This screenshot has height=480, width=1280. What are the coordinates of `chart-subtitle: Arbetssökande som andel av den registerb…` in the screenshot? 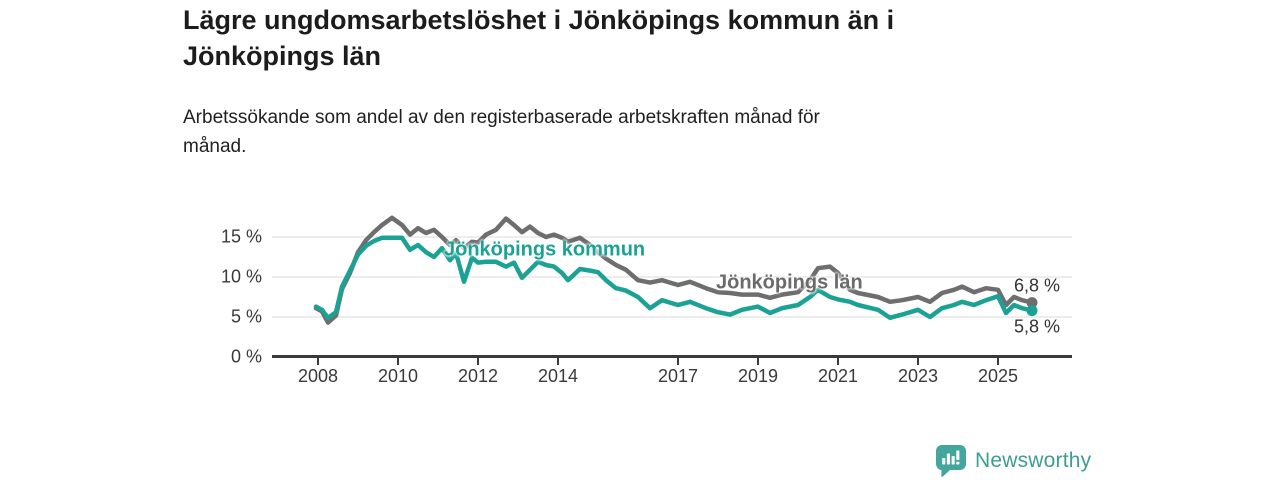 It's located at (608, 132).